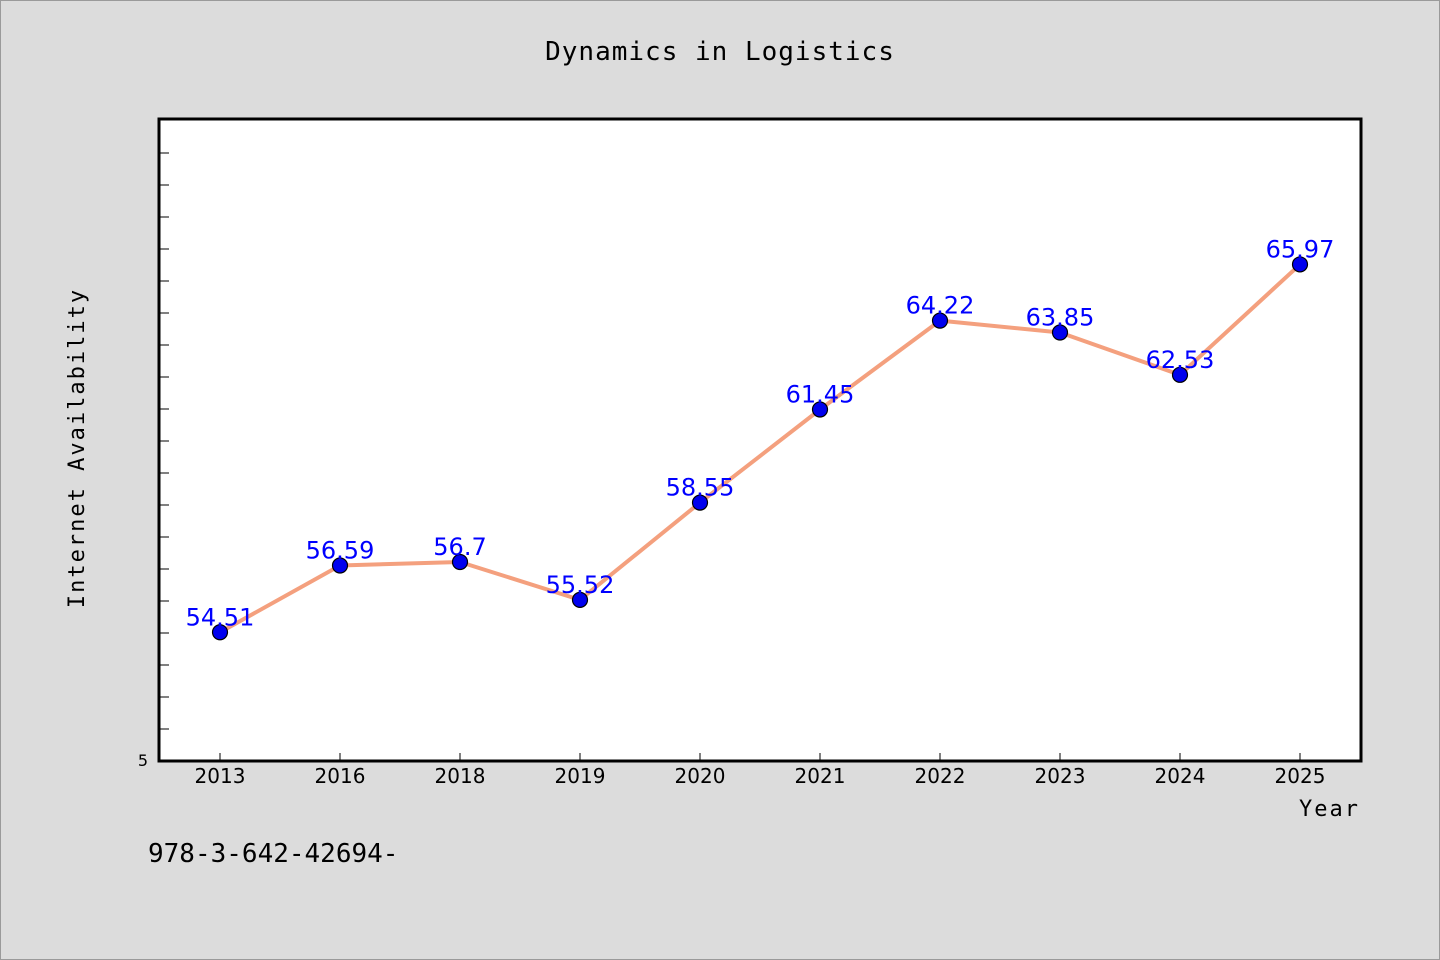  What do you see at coordinates (700, 776) in the screenshot?
I see `x-tick-label: 2020` at bounding box center [700, 776].